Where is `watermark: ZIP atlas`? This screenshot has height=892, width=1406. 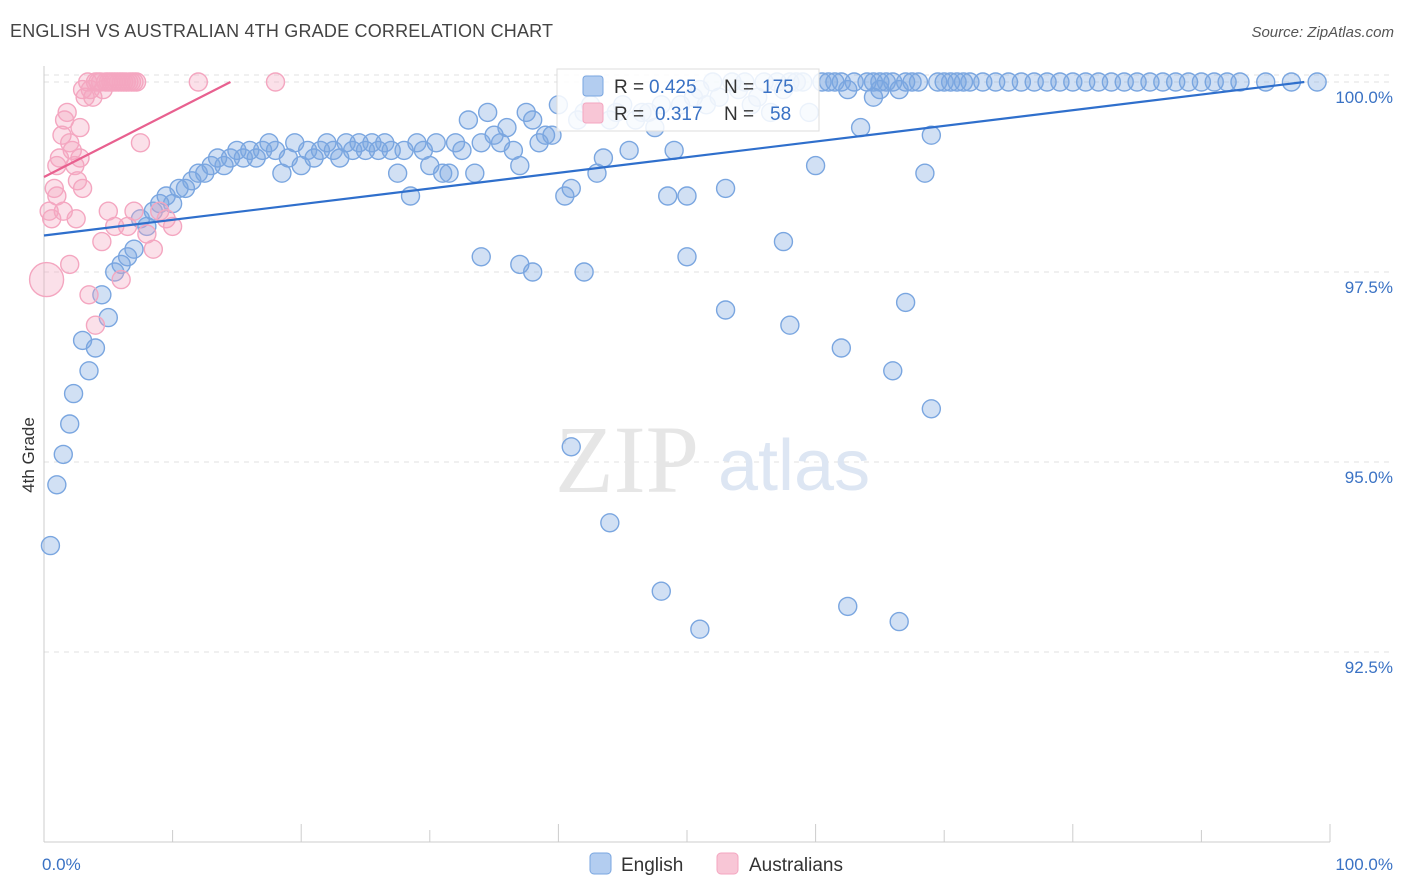
watermark: ZIP atlas is located at coordinates (712, 459).